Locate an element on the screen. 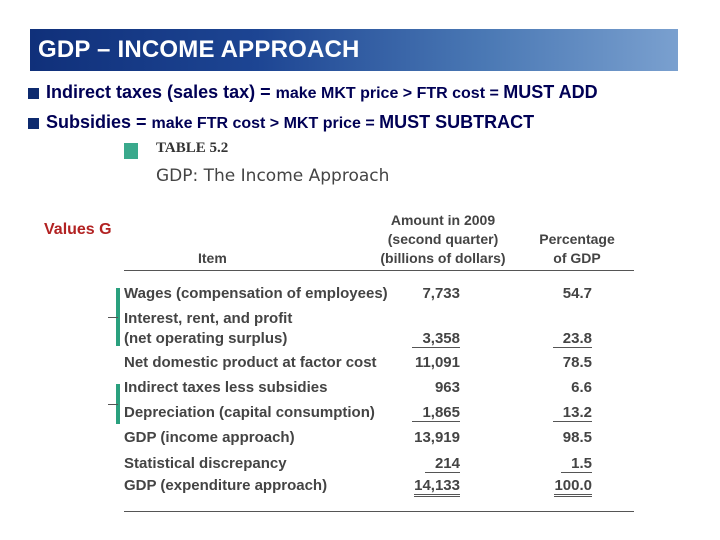 The width and height of the screenshot is (720, 540). row-percent: 6.6 is located at coordinates (581, 387).